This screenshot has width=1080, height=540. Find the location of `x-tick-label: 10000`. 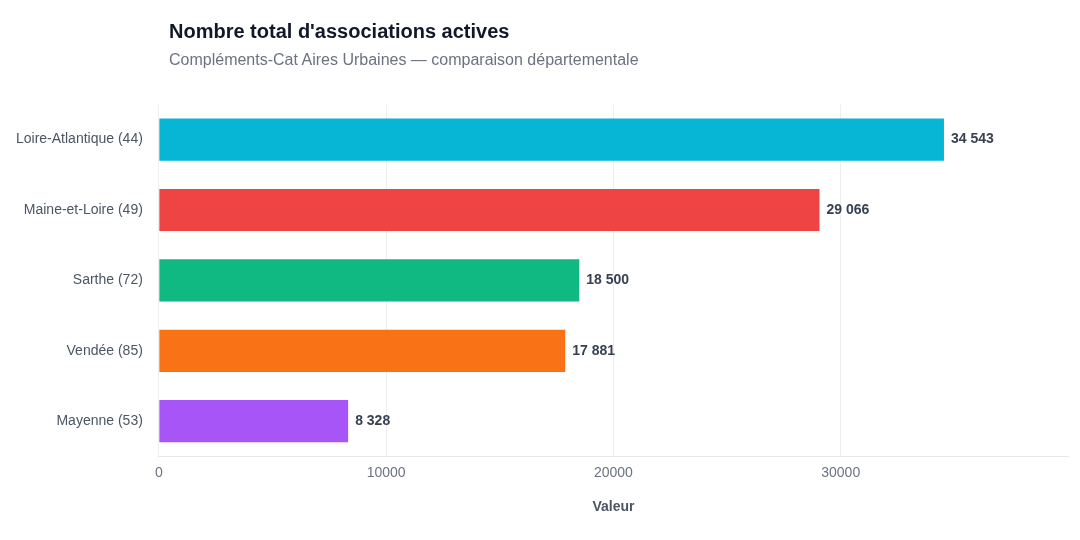

x-tick-label: 10000 is located at coordinates (386, 471).